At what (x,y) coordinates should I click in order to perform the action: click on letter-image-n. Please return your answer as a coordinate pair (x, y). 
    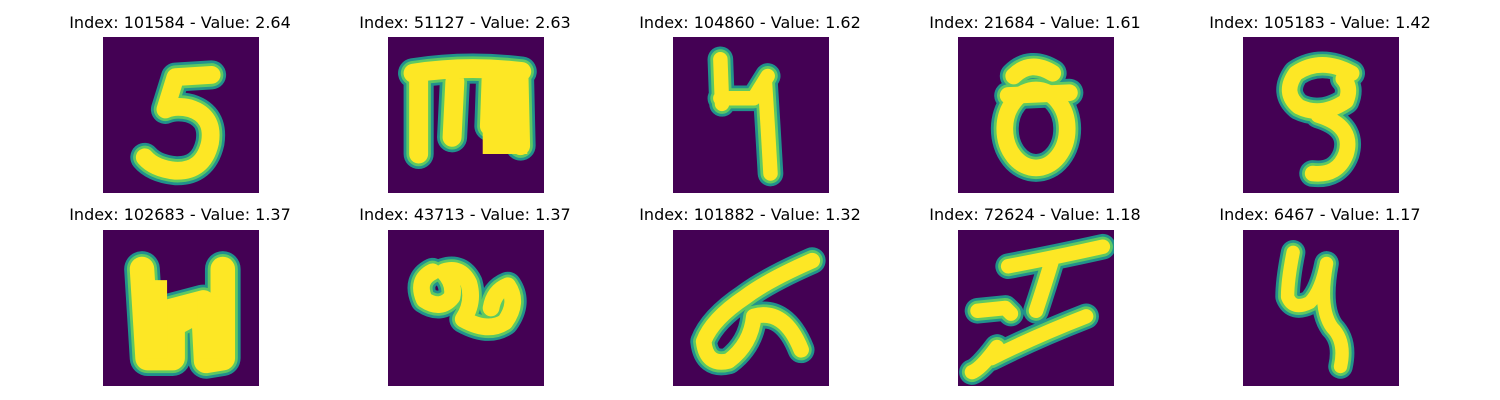
    Looking at the image, I should click on (181, 308).